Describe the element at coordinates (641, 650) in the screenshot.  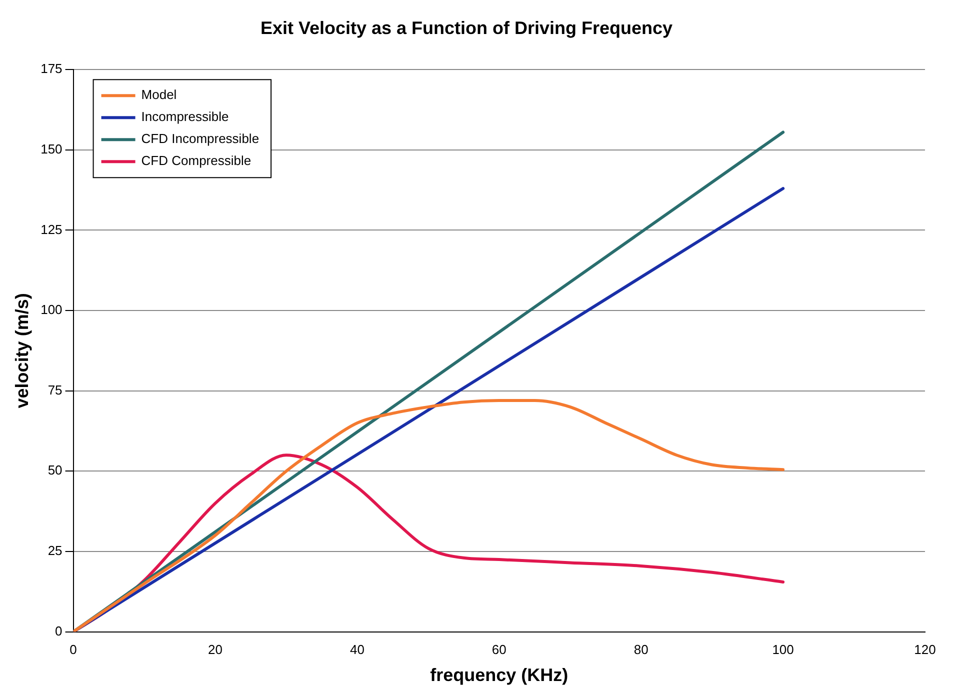
I see `x-tick-label: 80` at that location.